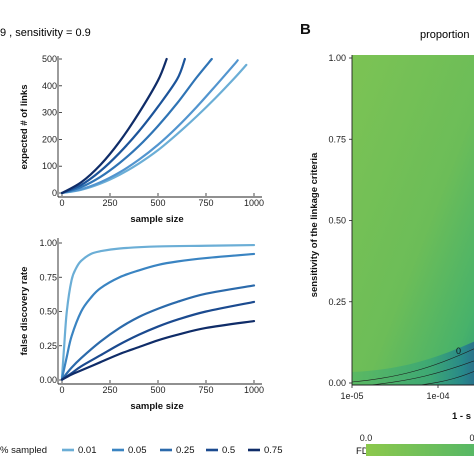  What do you see at coordinates (273, 450) in the screenshot?
I see `legend-label-4: 0.75` at bounding box center [273, 450].